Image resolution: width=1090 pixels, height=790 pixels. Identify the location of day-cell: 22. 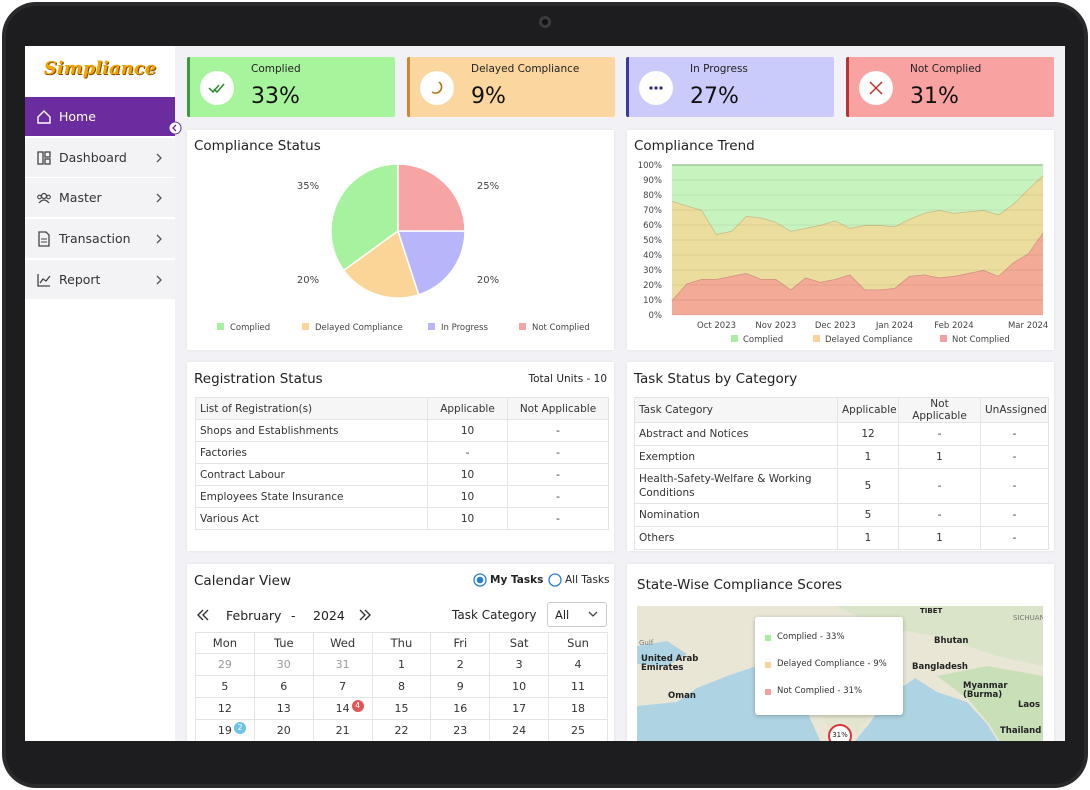
(401, 730).